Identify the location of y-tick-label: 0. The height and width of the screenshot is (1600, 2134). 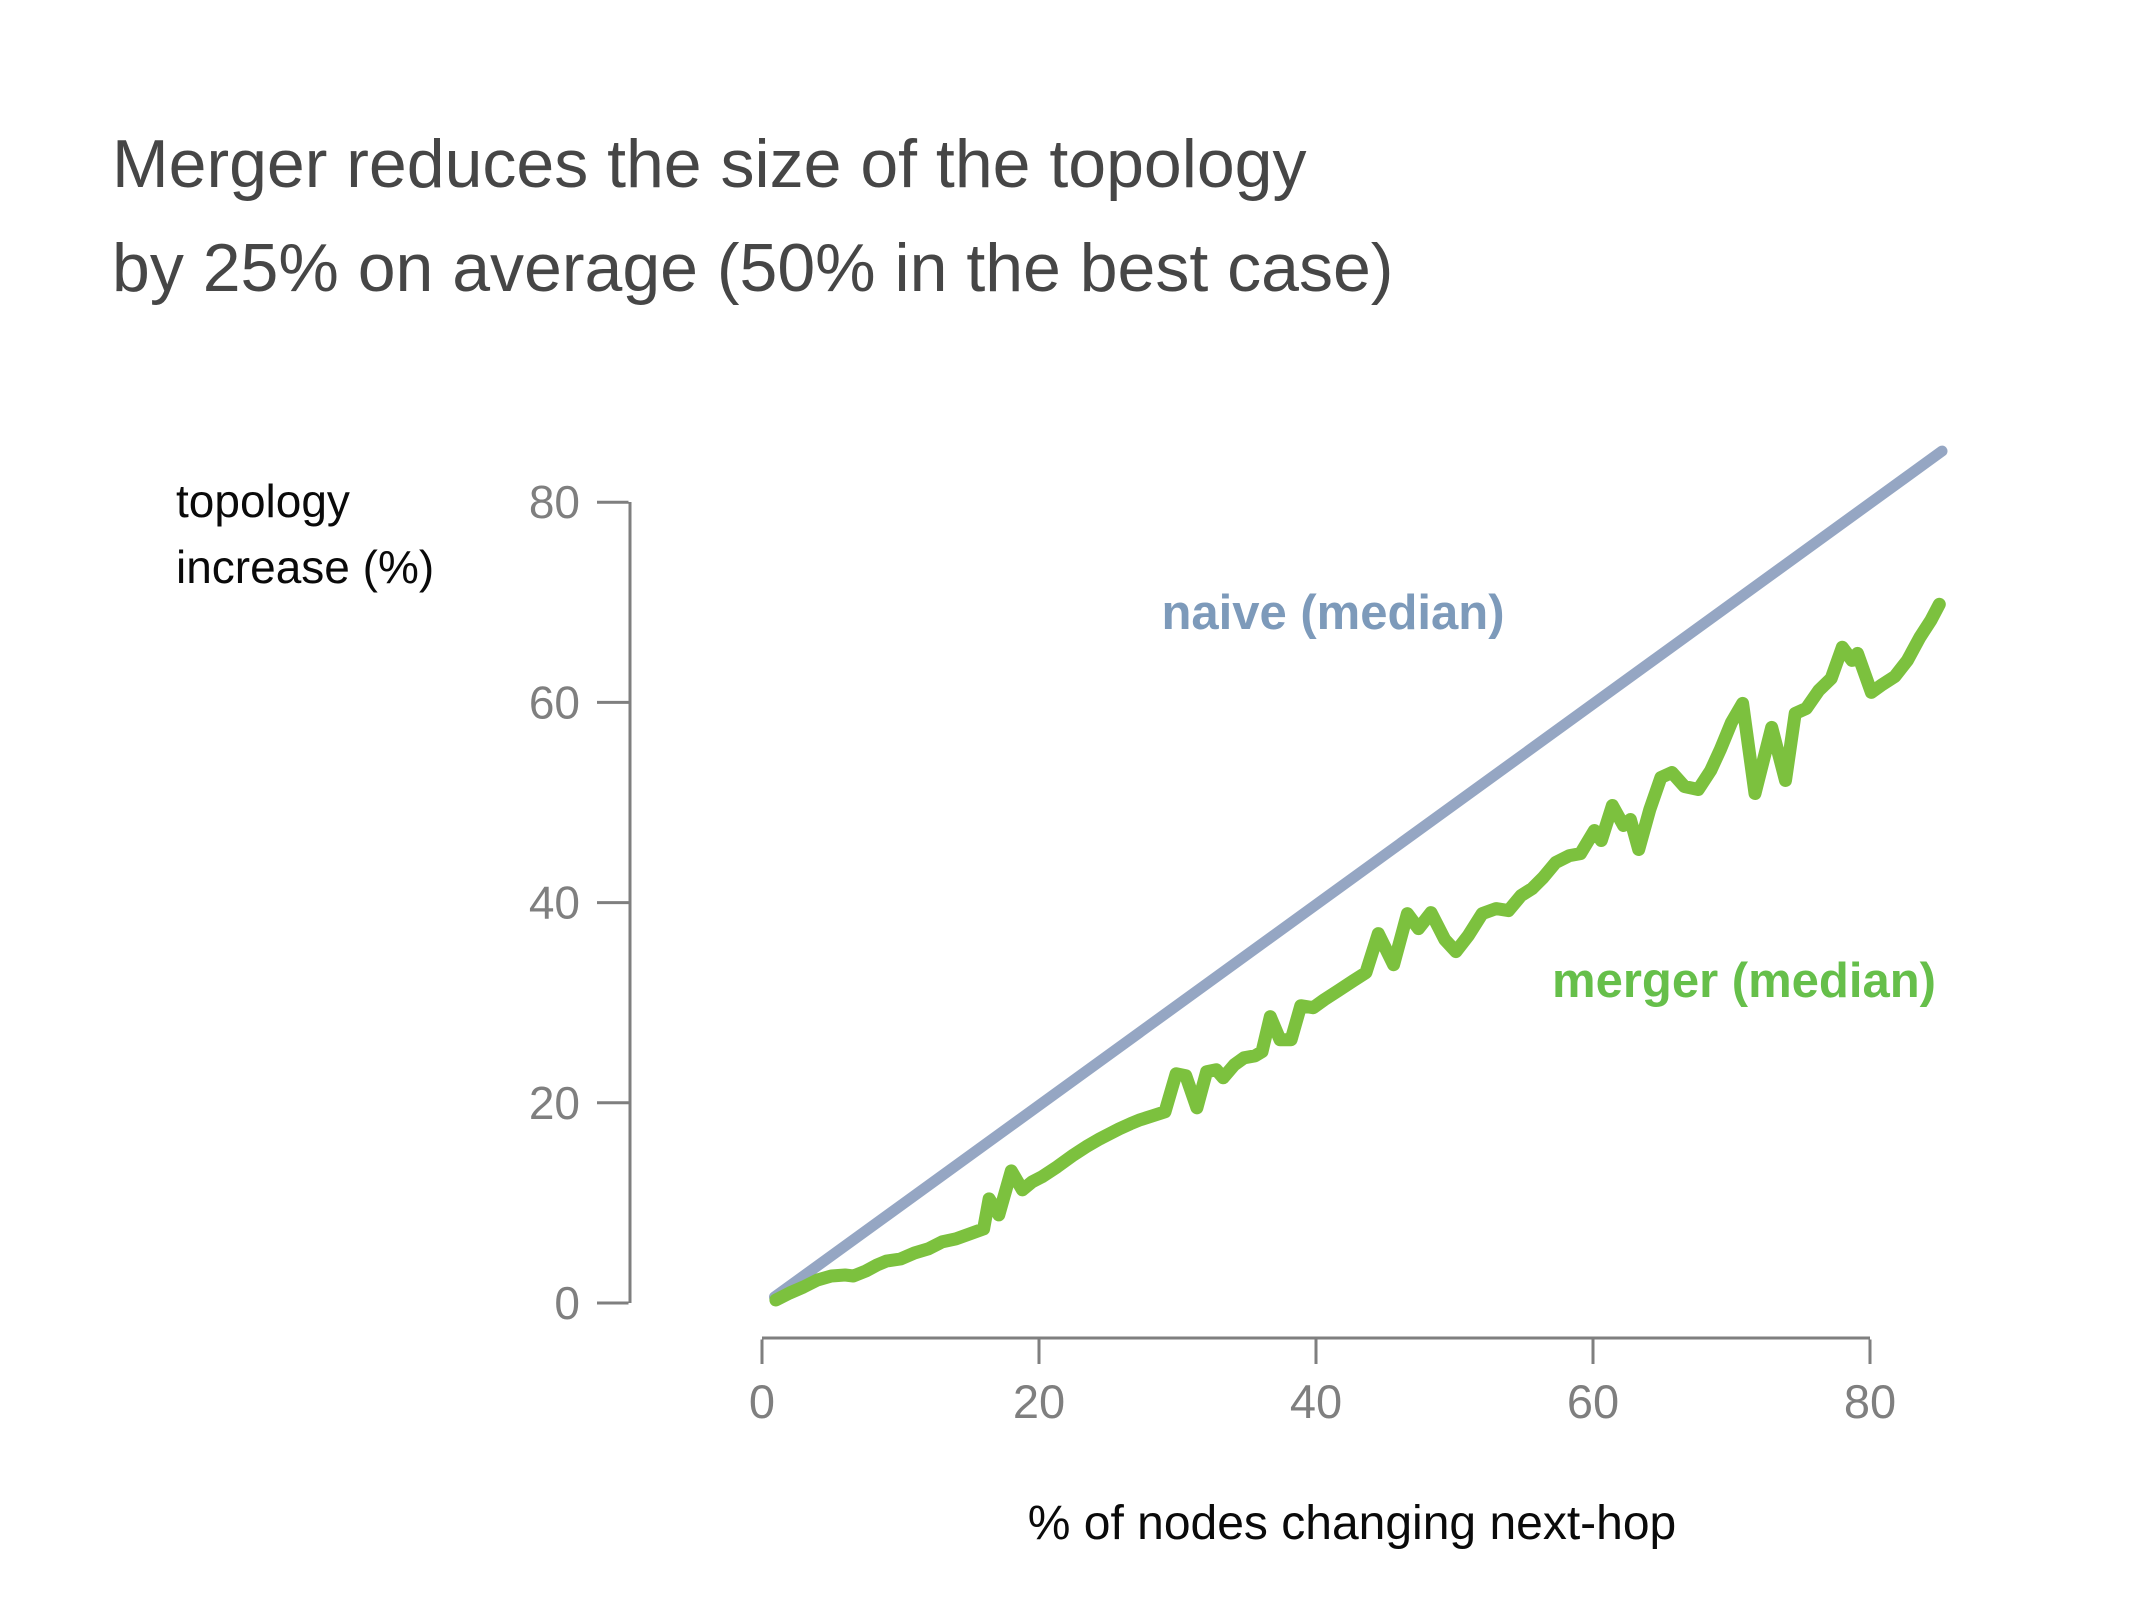
(567, 1303).